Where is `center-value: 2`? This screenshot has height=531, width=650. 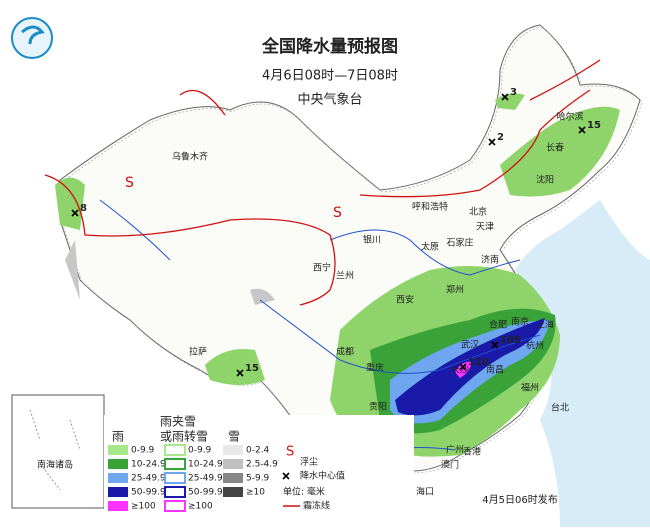
center-value: 2 is located at coordinates (500, 137).